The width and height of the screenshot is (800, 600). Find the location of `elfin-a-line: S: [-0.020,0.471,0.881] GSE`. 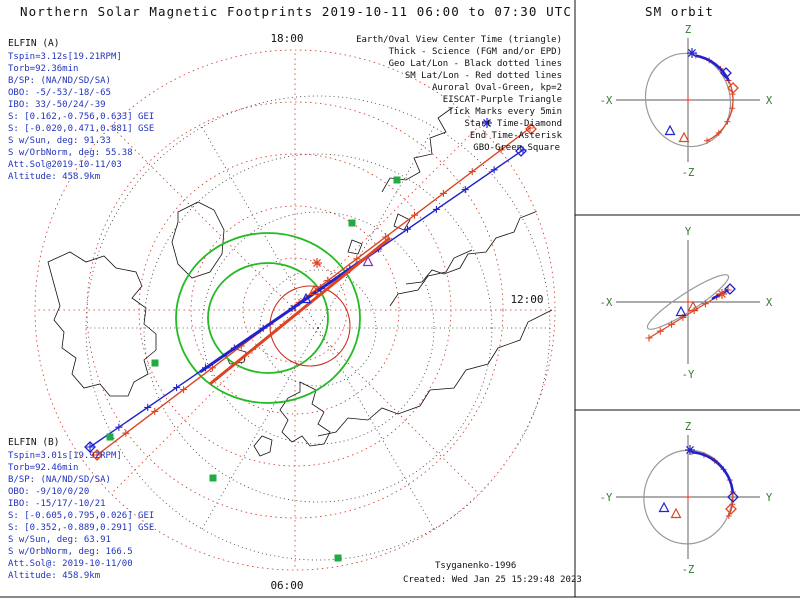

elfin-a-line: S: [-0.020,0.471,0.881] GSE is located at coordinates (81, 129).